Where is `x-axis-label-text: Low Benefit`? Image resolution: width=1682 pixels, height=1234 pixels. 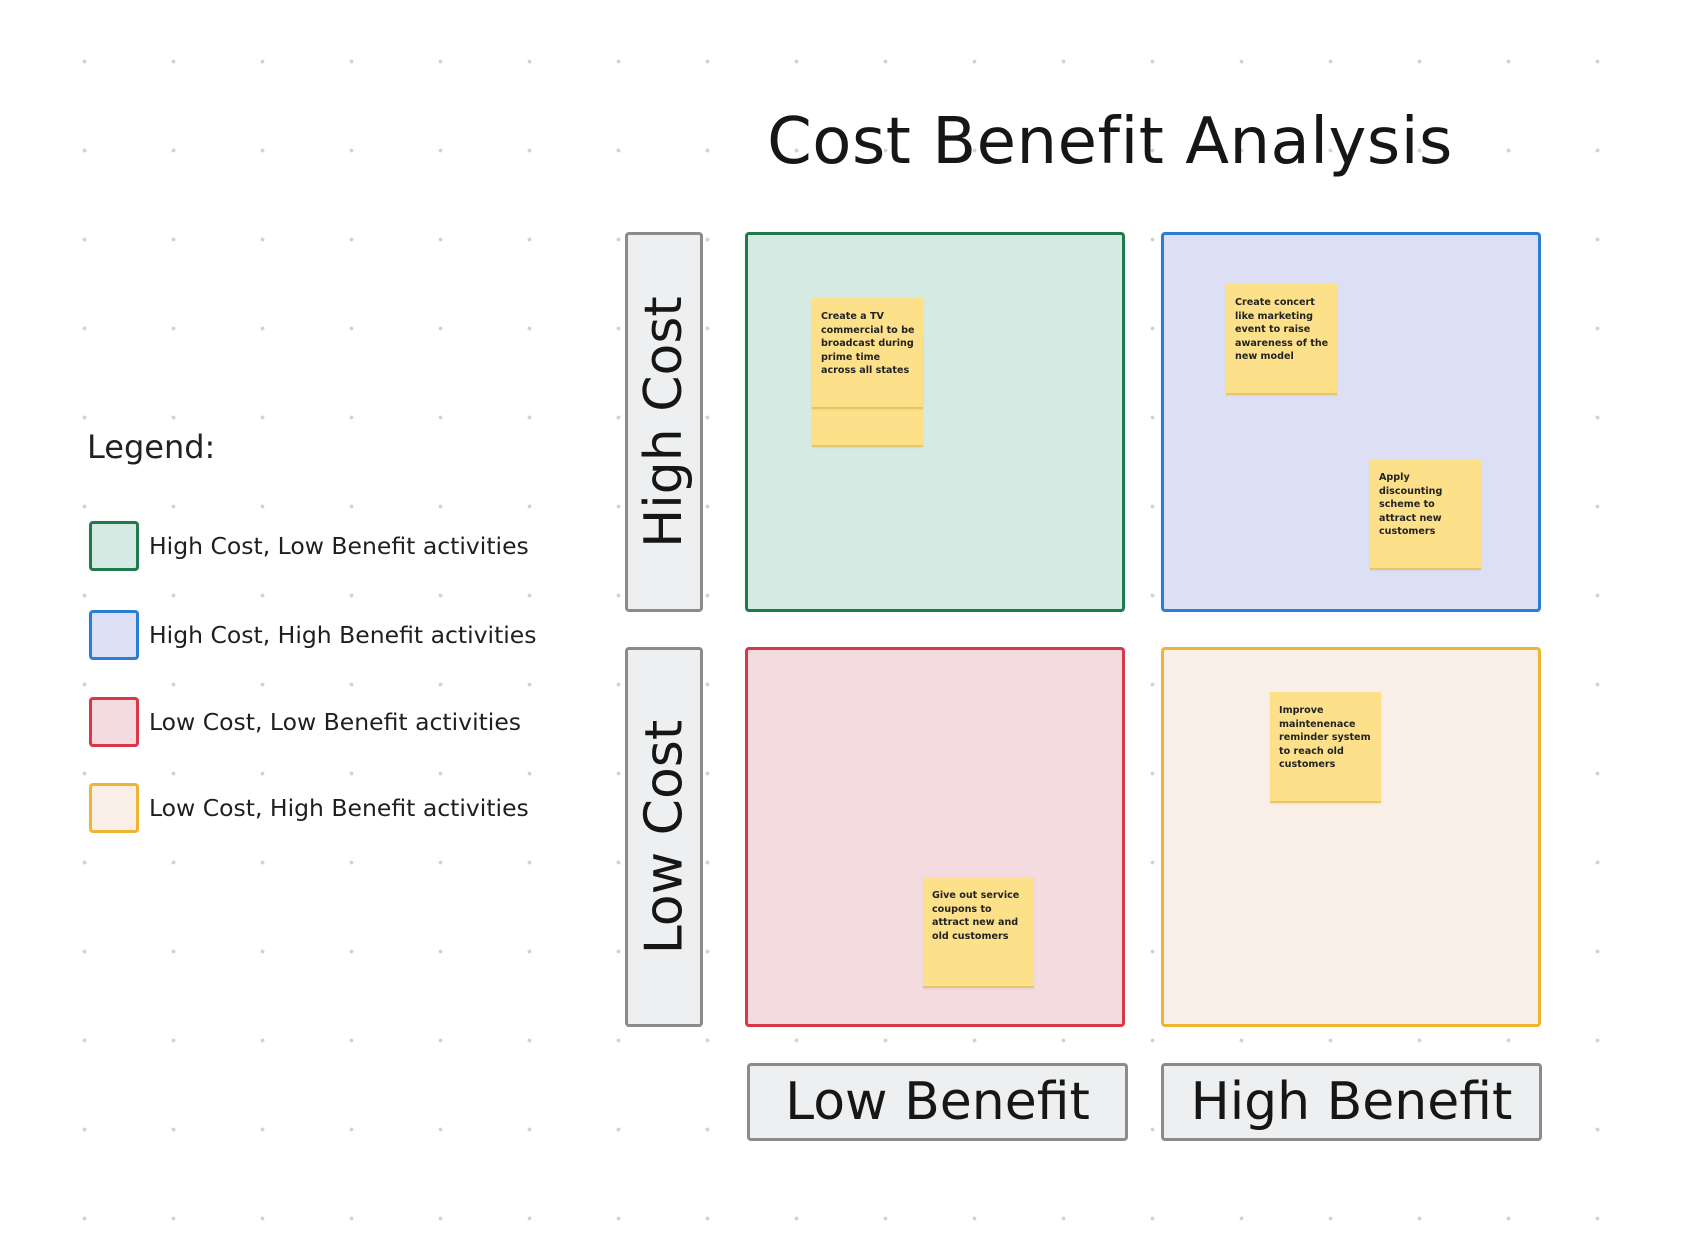
x-axis-label-text: Low Benefit is located at coordinates (937, 1102).